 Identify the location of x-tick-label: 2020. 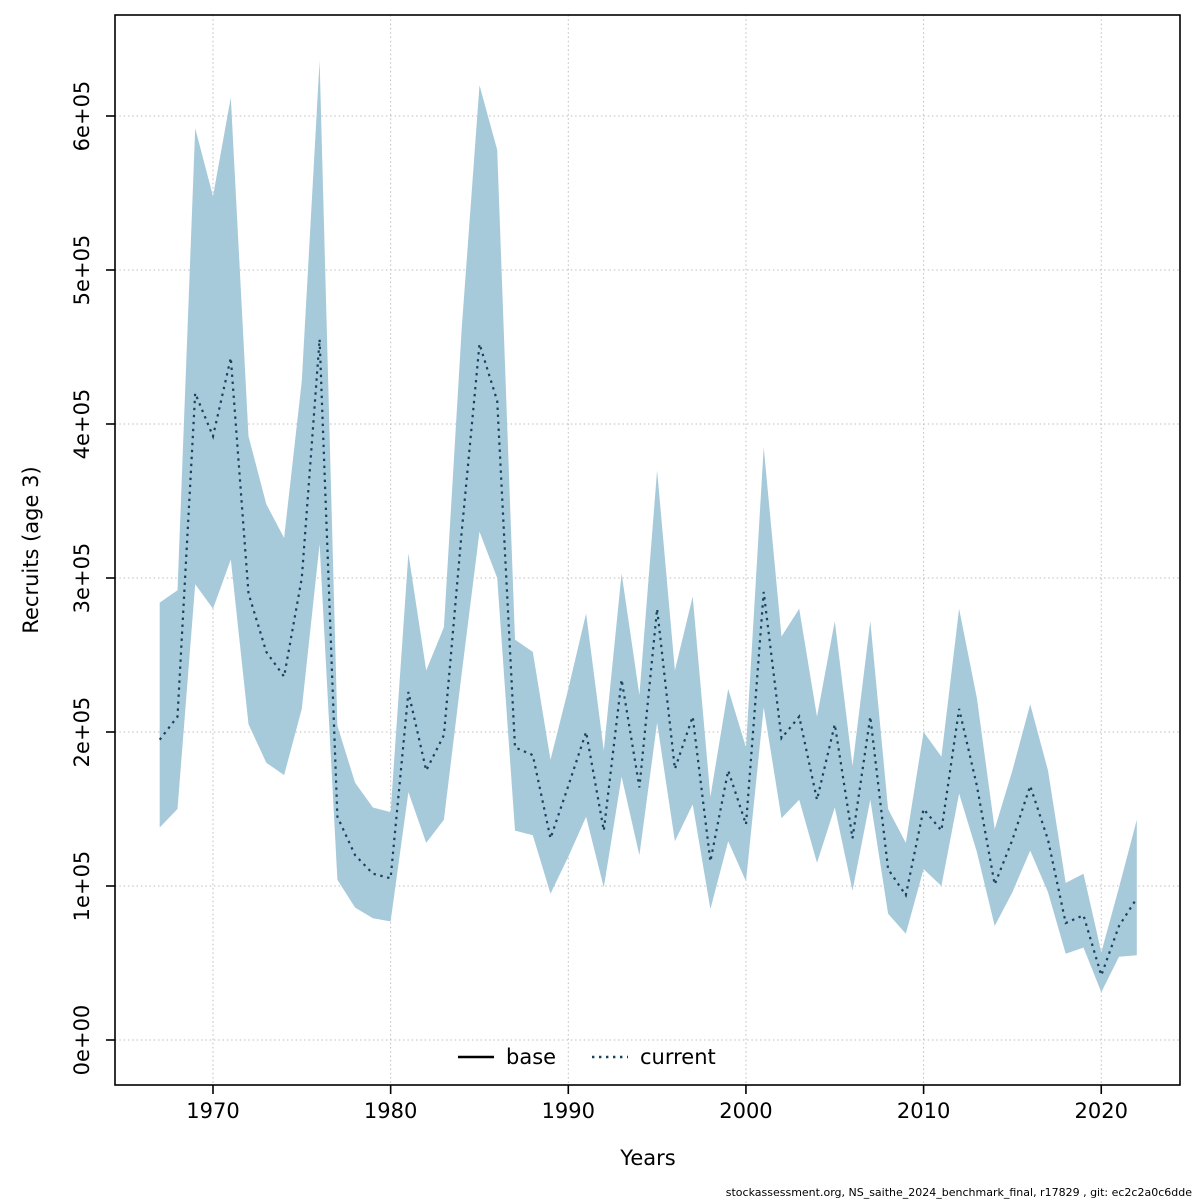
(1101, 1111).